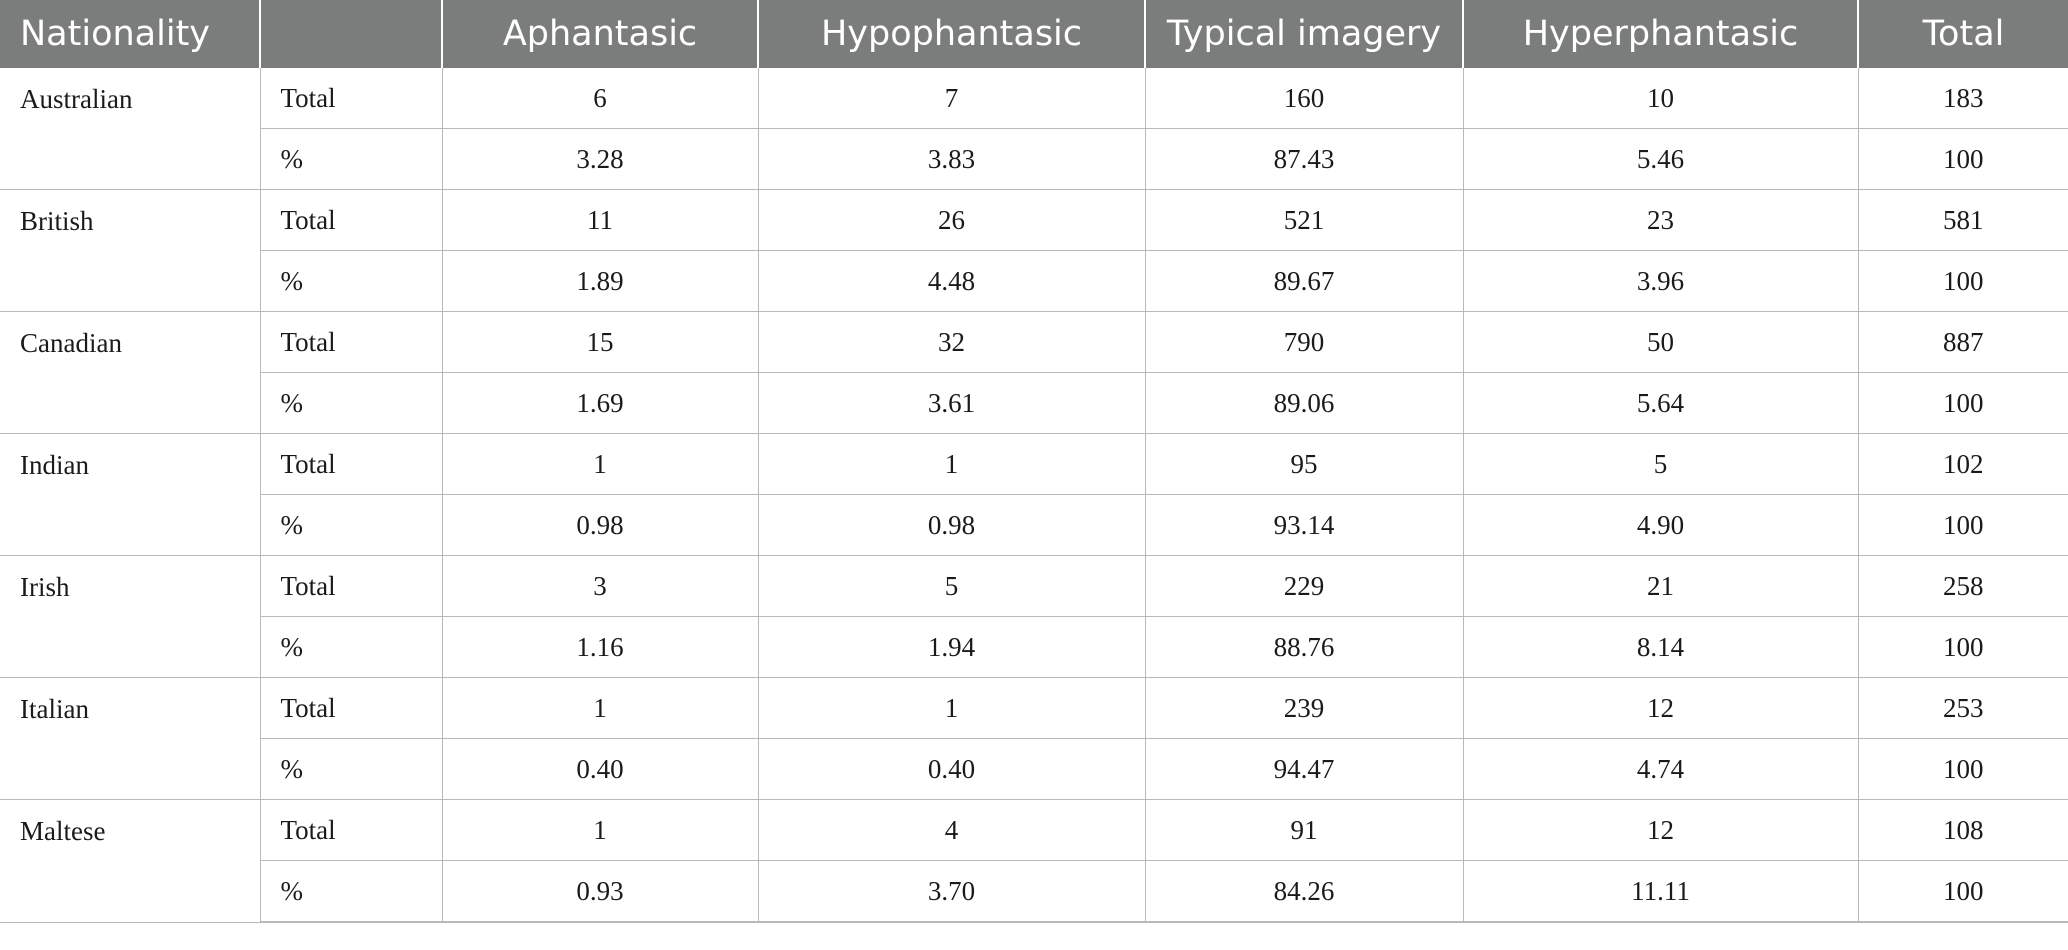 This screenshot has height=950, width=2068. What do you see at coordinates (952, 647) in the screenshot?
I see `value-cell: 1.94` at bounding box center [952, 647].